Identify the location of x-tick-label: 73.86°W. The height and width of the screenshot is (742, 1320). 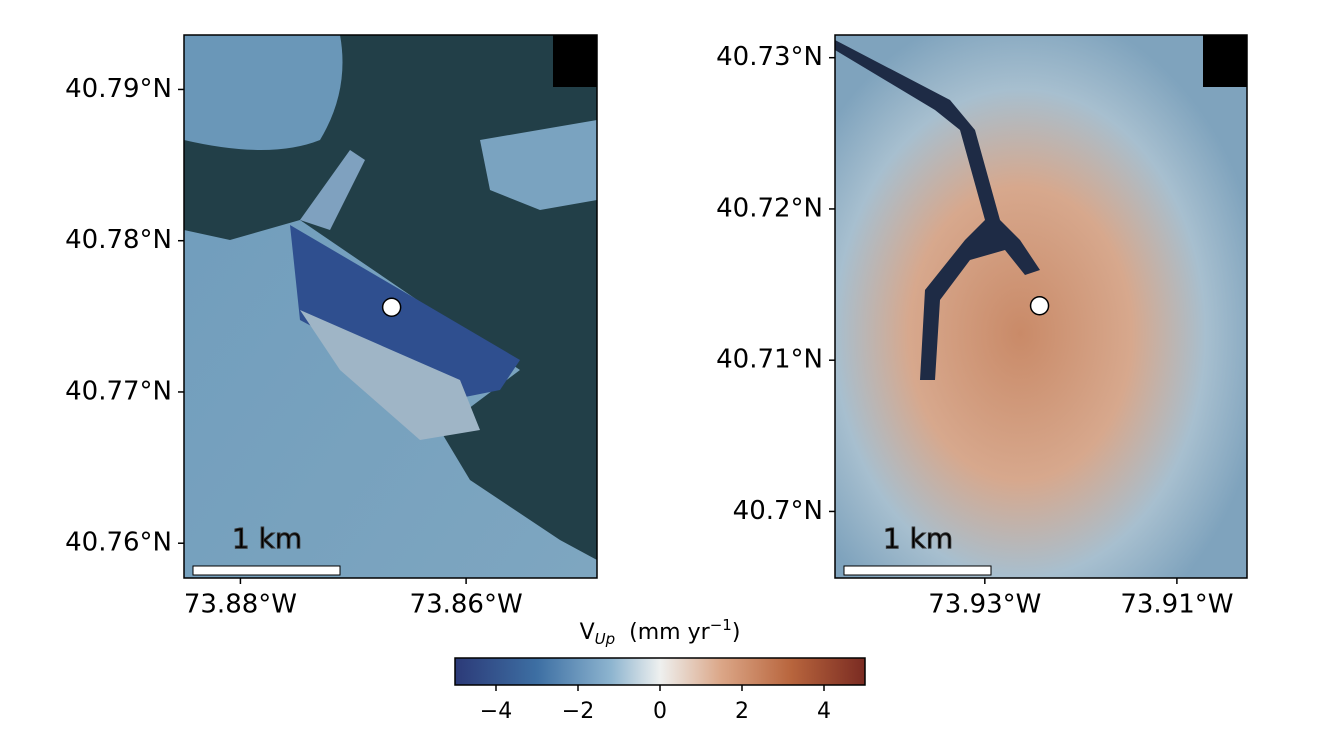
(466, 605).